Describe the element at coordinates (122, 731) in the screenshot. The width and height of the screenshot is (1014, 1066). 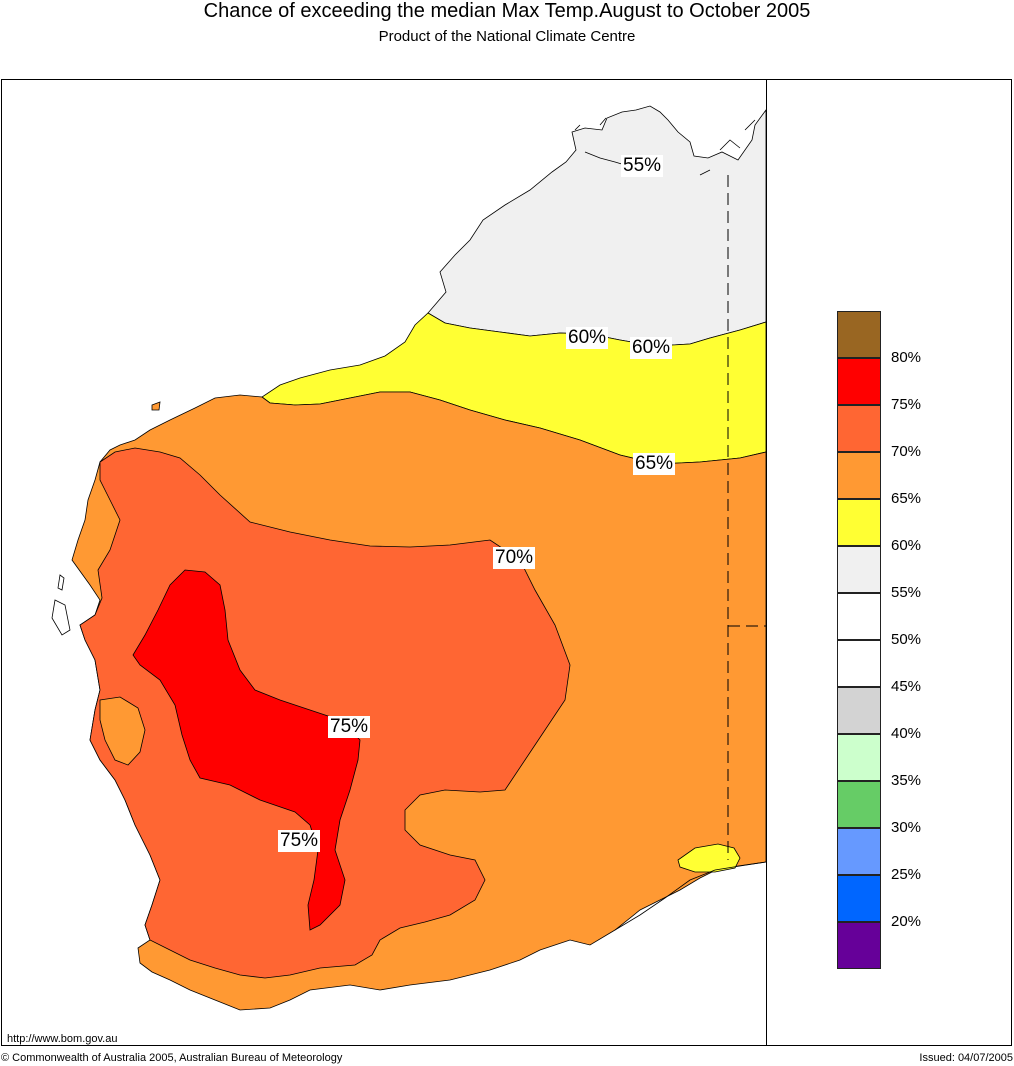
I see `region-65-70-west-patch` at that location.